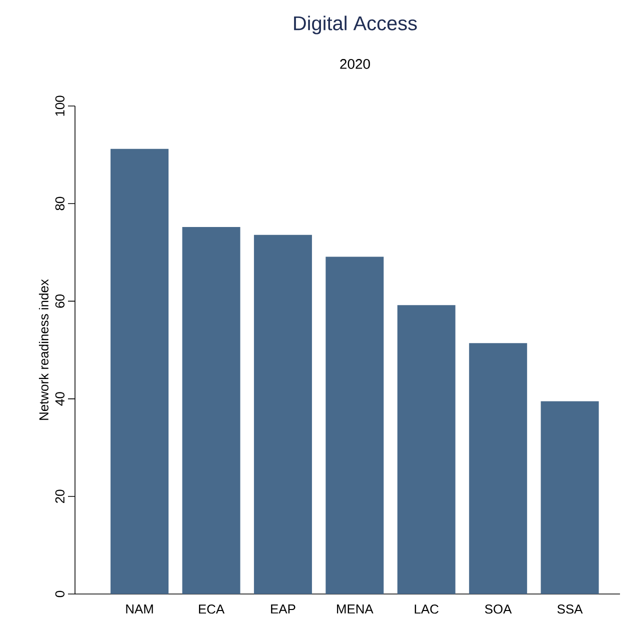 This screenshot has width=621, height=626. I want to click on y-tick-label: 60, so click(59, 301).